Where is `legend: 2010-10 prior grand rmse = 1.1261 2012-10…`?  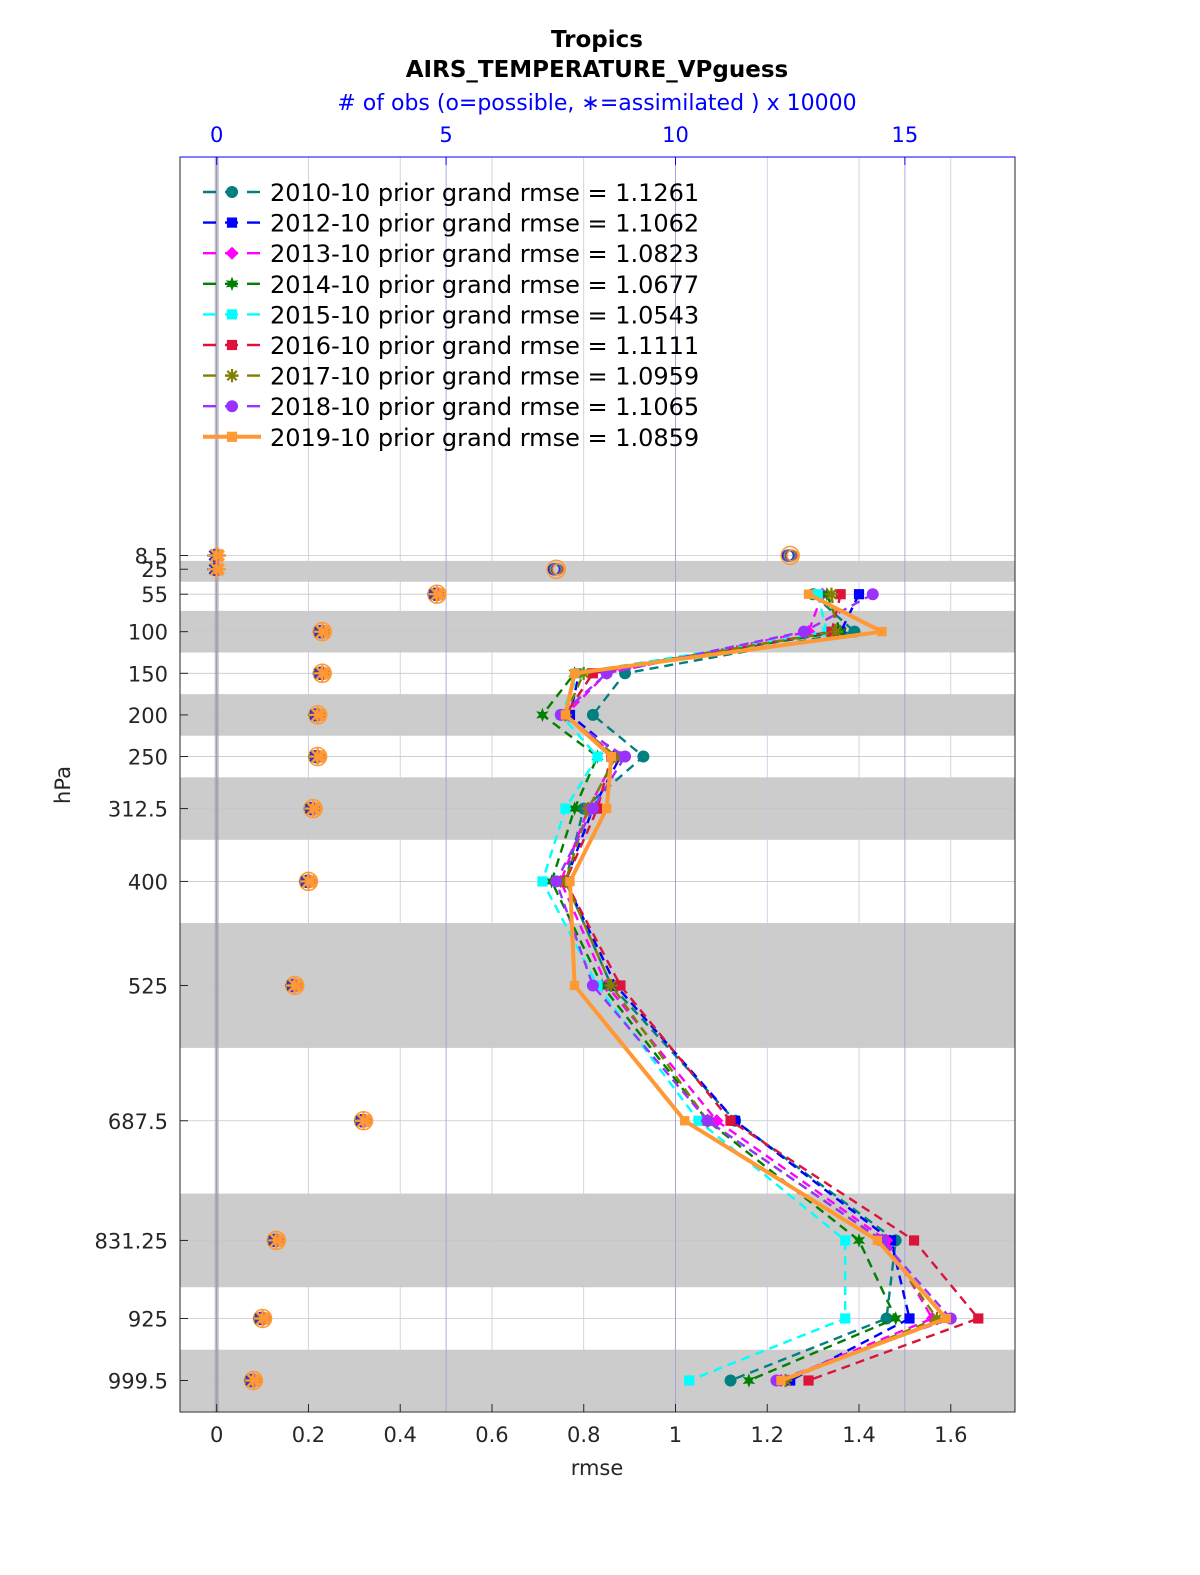 legend: 2010-10 prior grand rmse = 1.1261 2012-10… is located at coordinates (451, 315).